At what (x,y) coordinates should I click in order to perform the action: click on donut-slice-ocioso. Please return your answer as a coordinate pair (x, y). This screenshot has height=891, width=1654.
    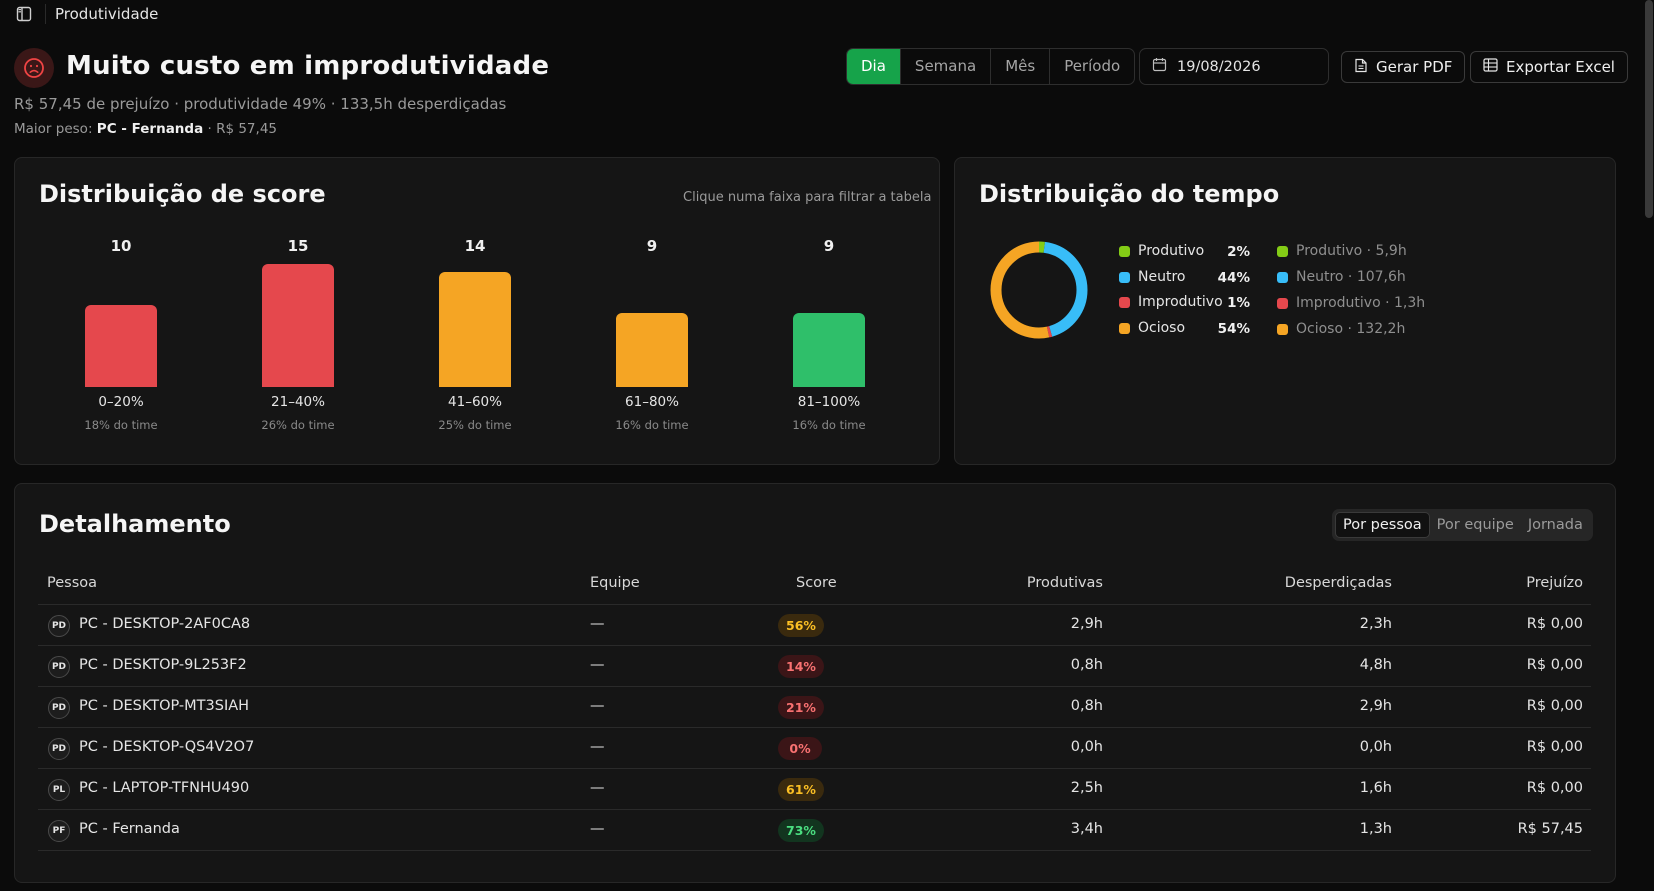
    Looking at the image, I should click on (1039, 290).